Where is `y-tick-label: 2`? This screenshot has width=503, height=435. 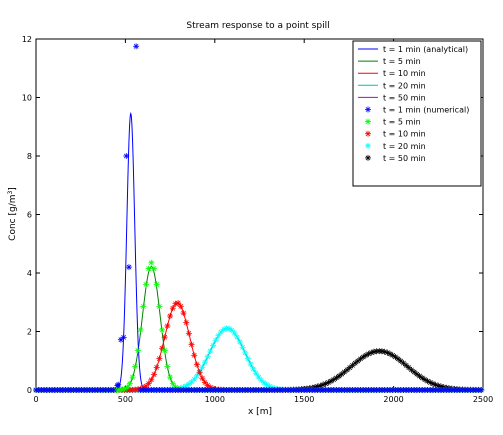
y-tick-label: 2 is located at coordinates (29, 332).